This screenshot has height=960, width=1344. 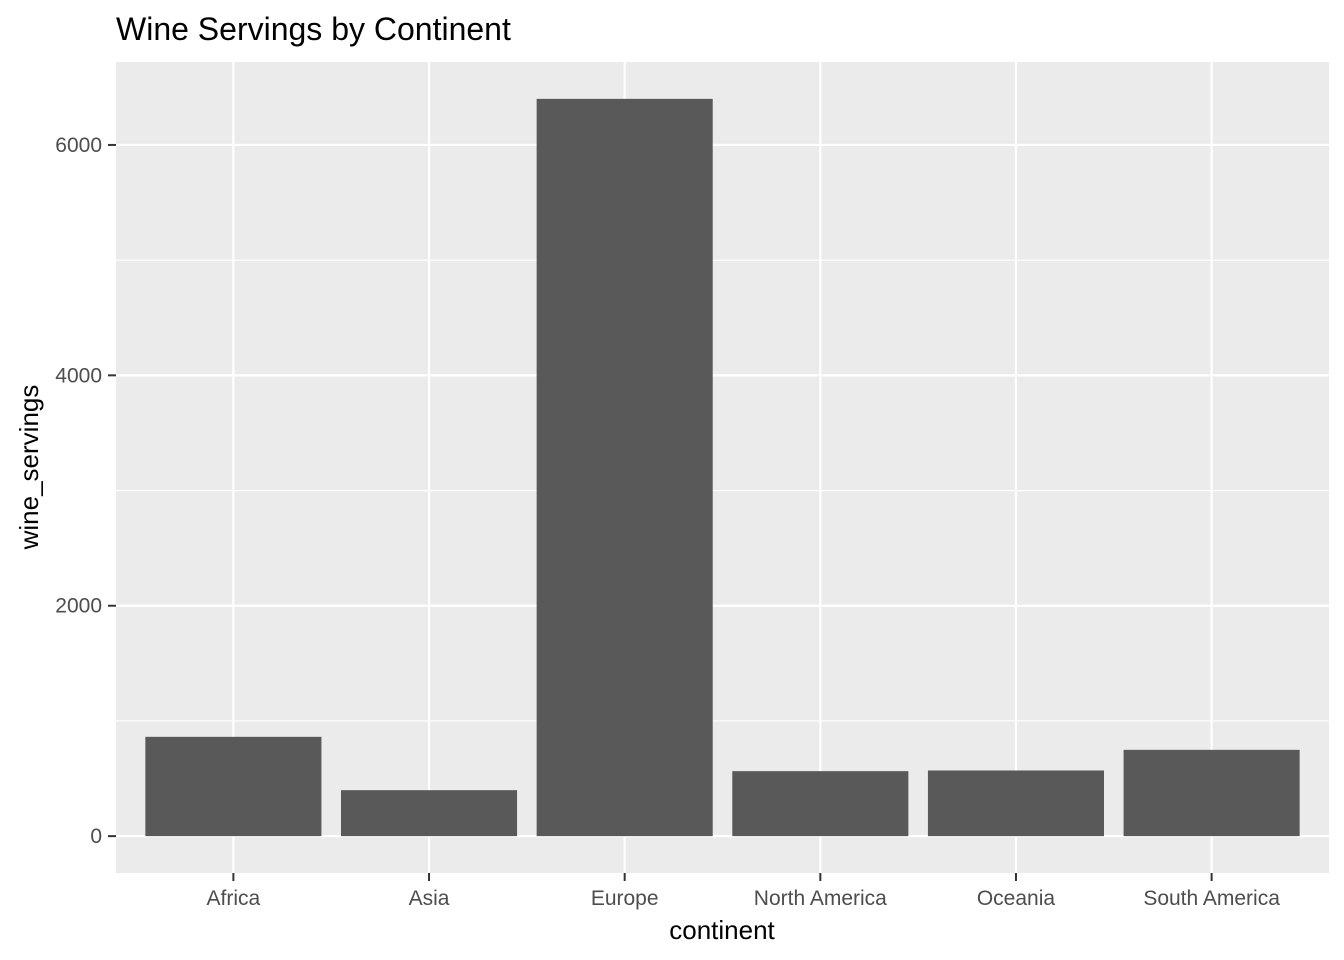 What do you see at coordinates (820, 898) in the screenshot?
I see `x-tick-label: North America` at bounding box center [820, 898].